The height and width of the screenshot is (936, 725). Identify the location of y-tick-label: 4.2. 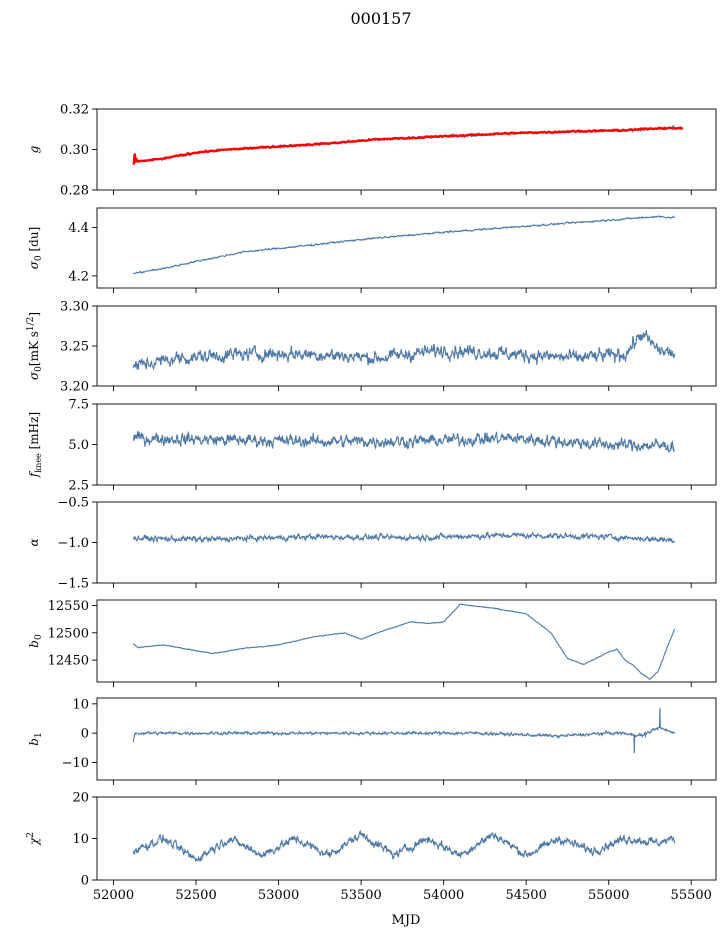
(78, 276).